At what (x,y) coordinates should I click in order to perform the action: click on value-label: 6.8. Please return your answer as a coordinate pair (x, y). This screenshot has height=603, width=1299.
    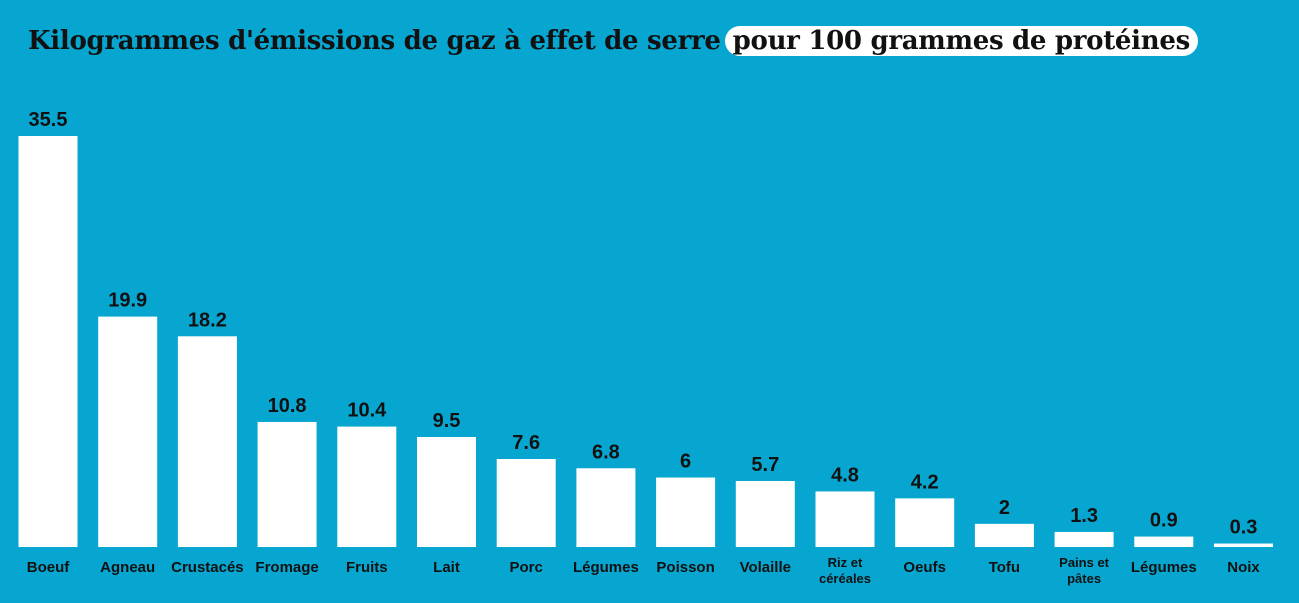
    Looking at the image, I should click on (606, 452).